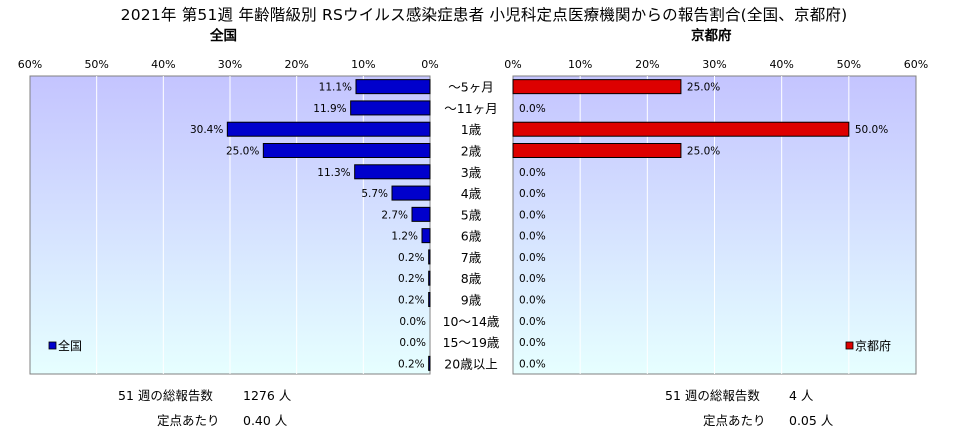 This screenshot has width=968, height=431. What do you see at coordinates (96, 64) in the screenshot?
I see `national-axis-tick-label: 50%` at bounding box center [96, 64].